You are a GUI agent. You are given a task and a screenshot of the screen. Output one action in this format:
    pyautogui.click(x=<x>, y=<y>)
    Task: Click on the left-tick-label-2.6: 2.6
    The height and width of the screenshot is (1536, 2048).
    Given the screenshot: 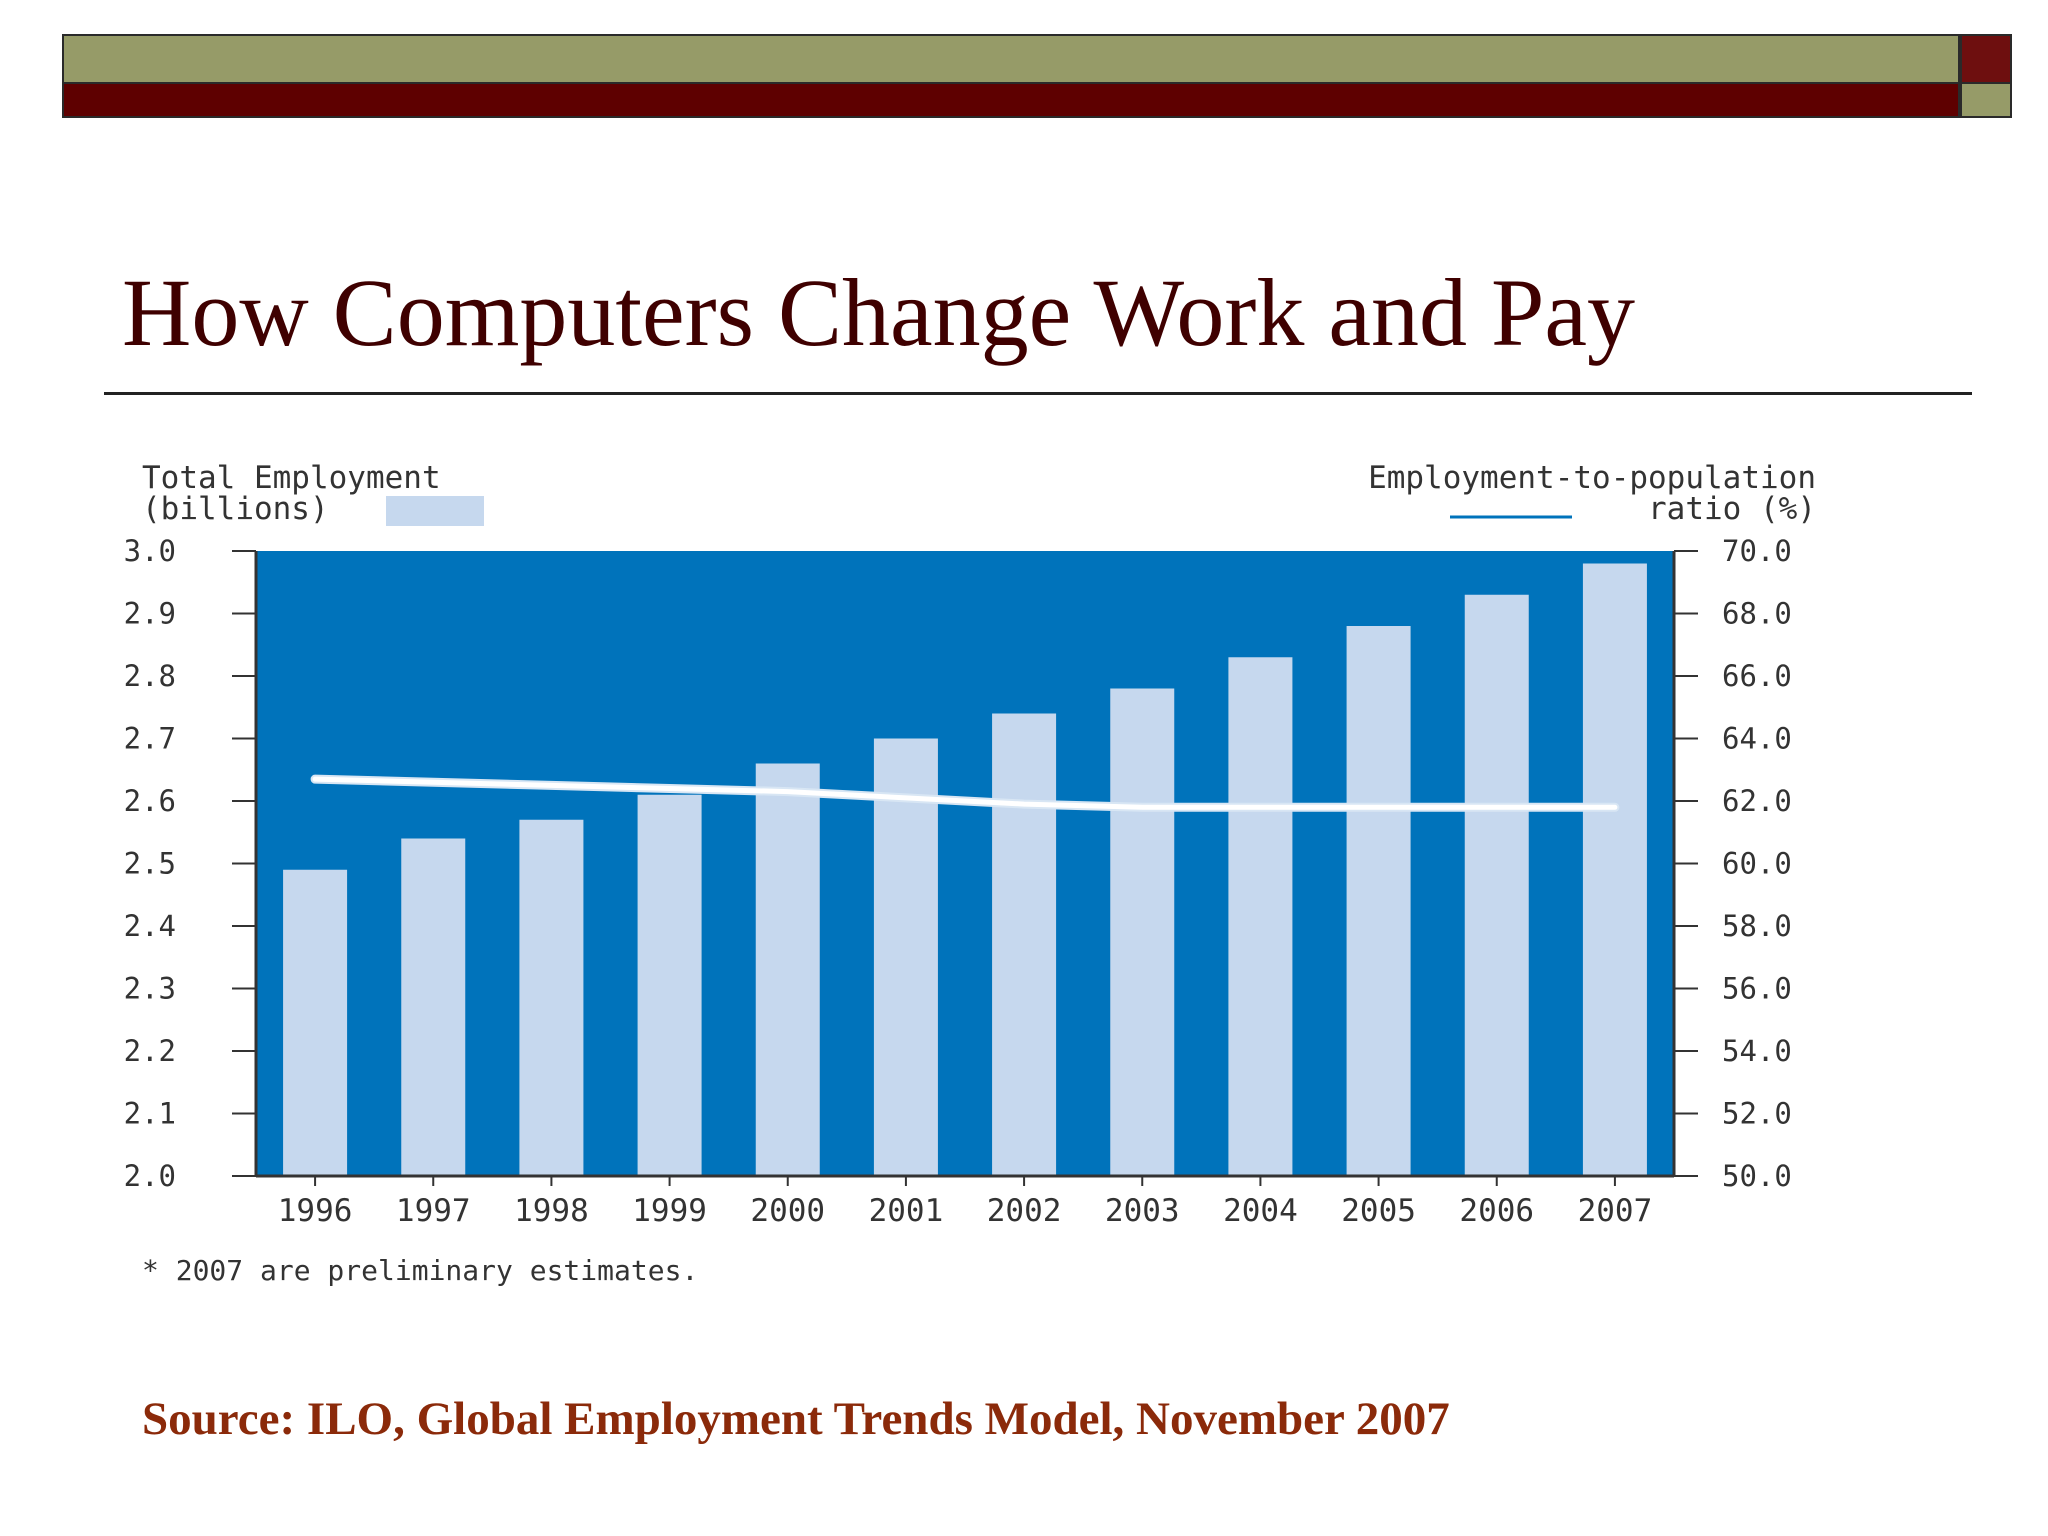 What is the action you would take?
    pyautogui.click(x=150, y=801)
    